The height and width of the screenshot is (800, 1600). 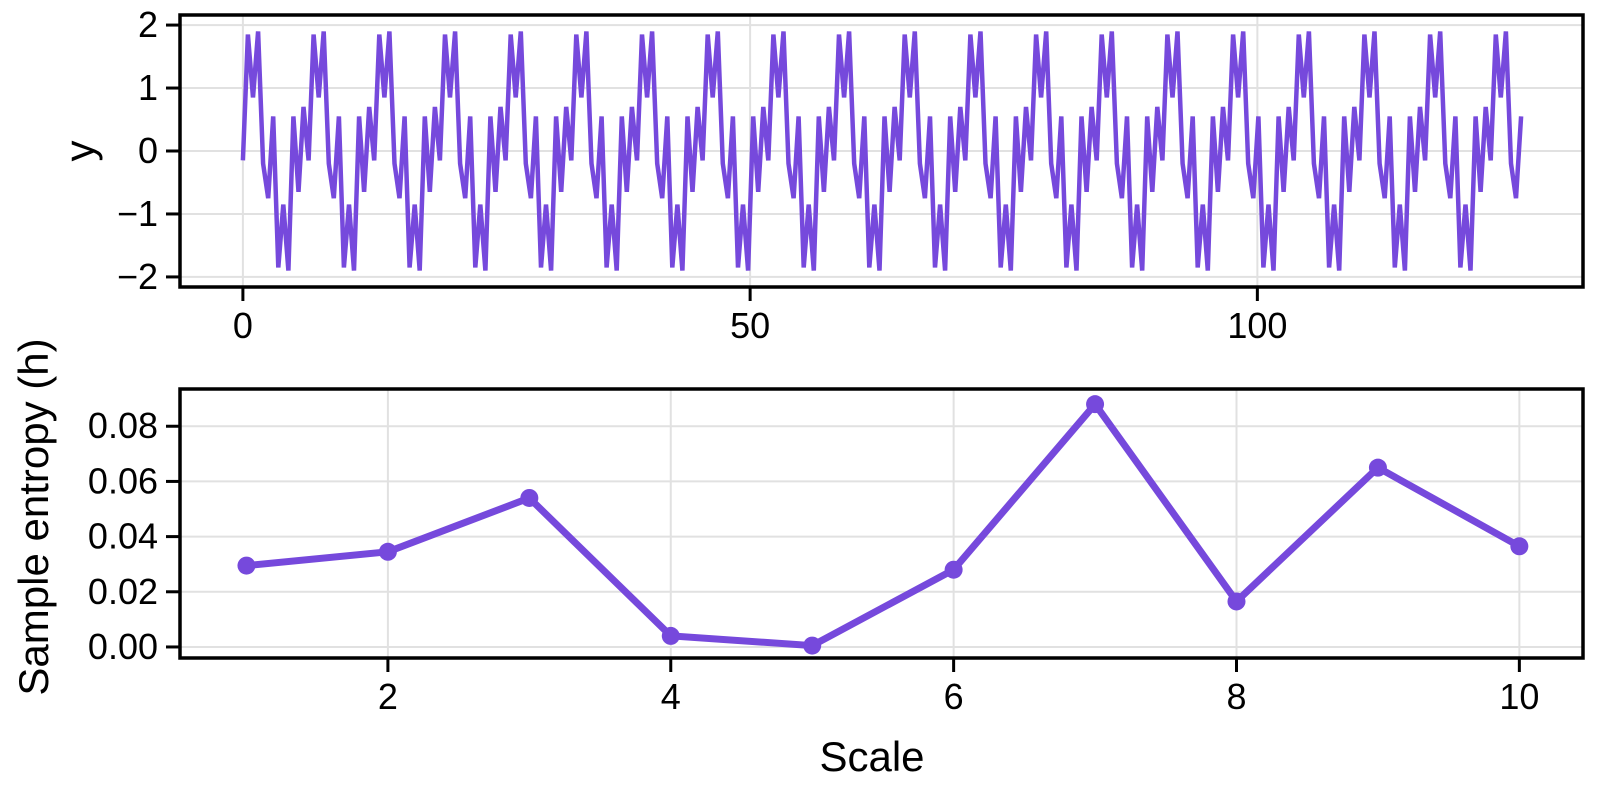 I want to click on mse-y-tick-label: 0.04, so click(x=123, y=536).